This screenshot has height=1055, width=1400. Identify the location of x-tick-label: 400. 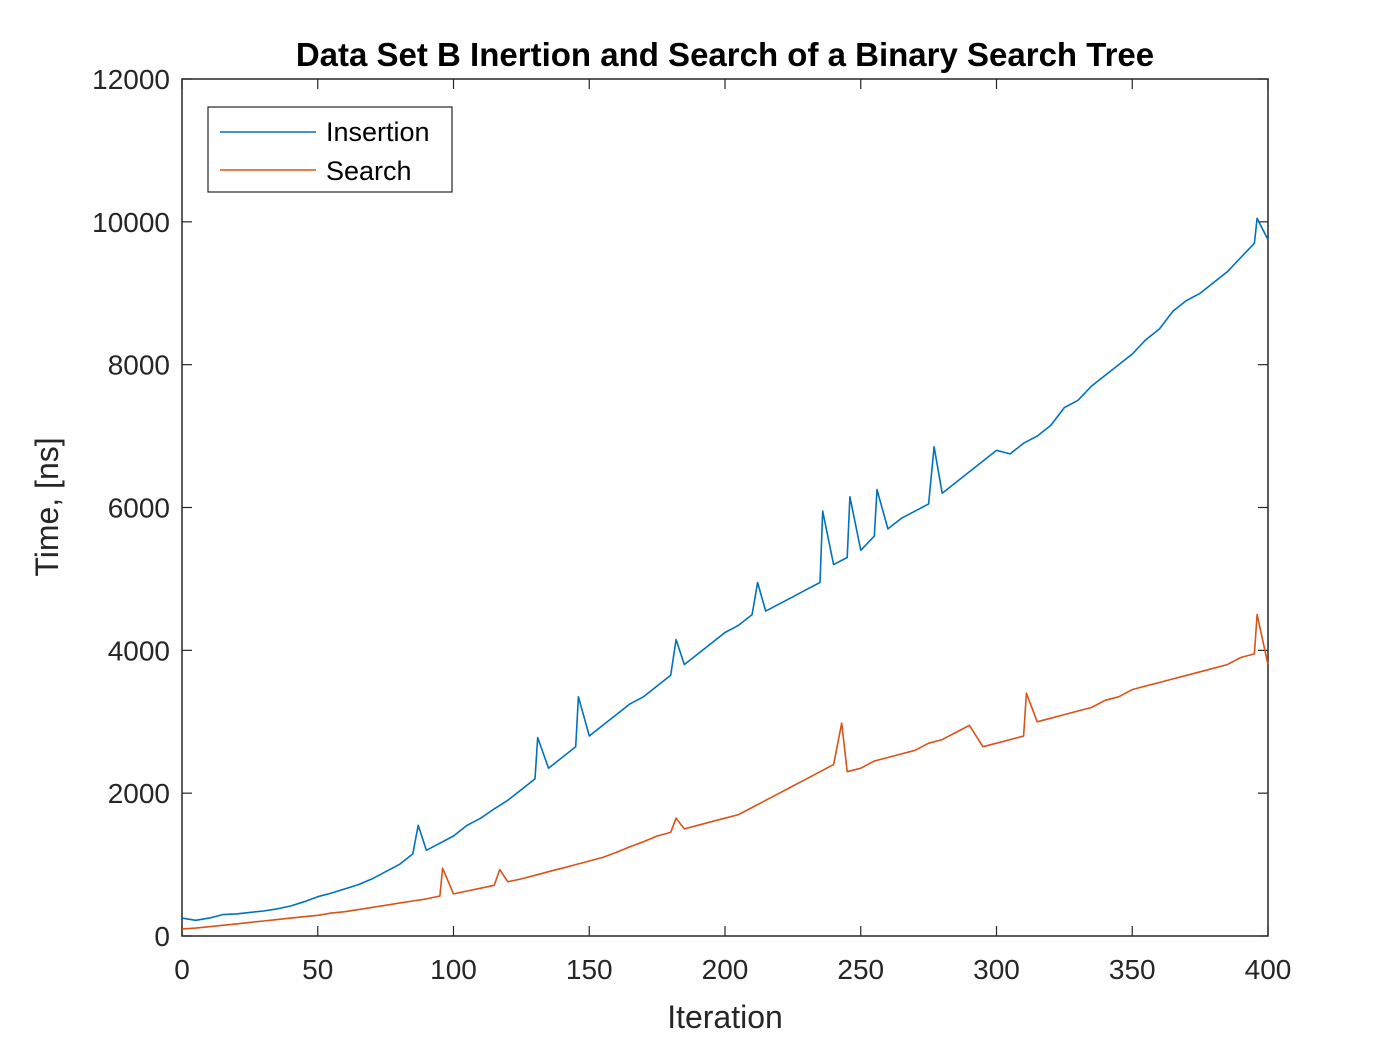
(1268, 969).